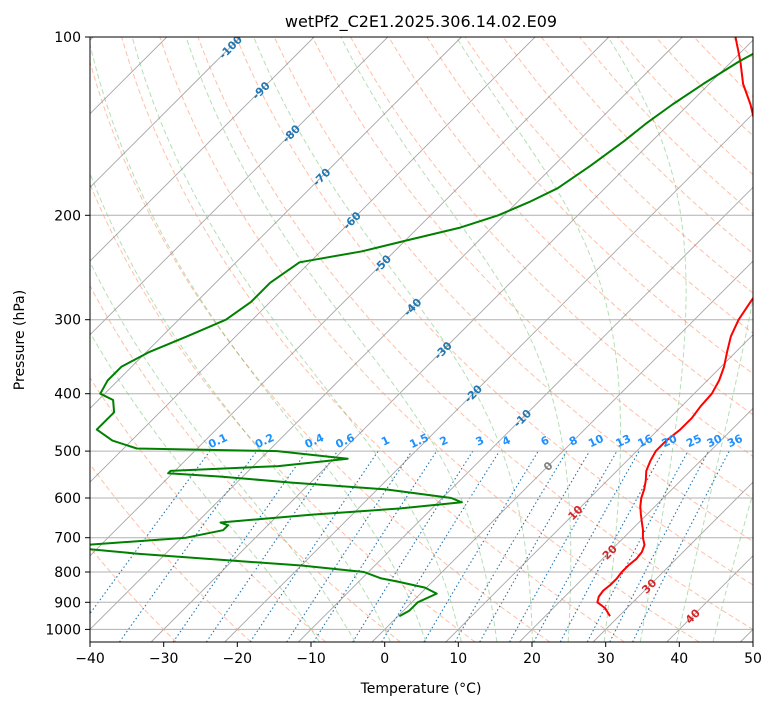  I want to click on mixing-ratio-label: 13, so click(623, 441).